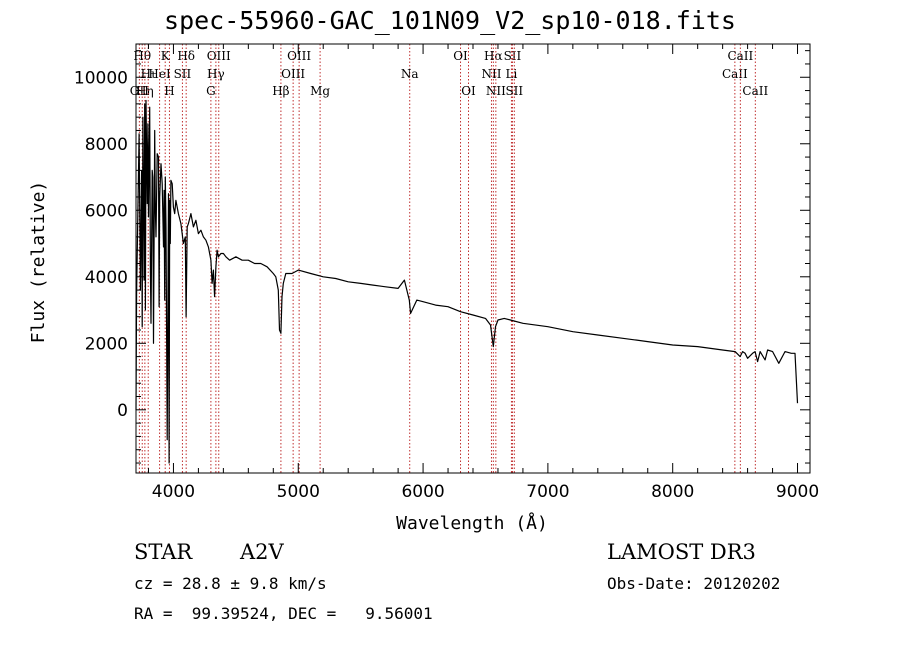  What do you see at coordinates (216, 74) in the screenshot?
I see `line-label-10: Hγ` at bounding box center [216, 74].